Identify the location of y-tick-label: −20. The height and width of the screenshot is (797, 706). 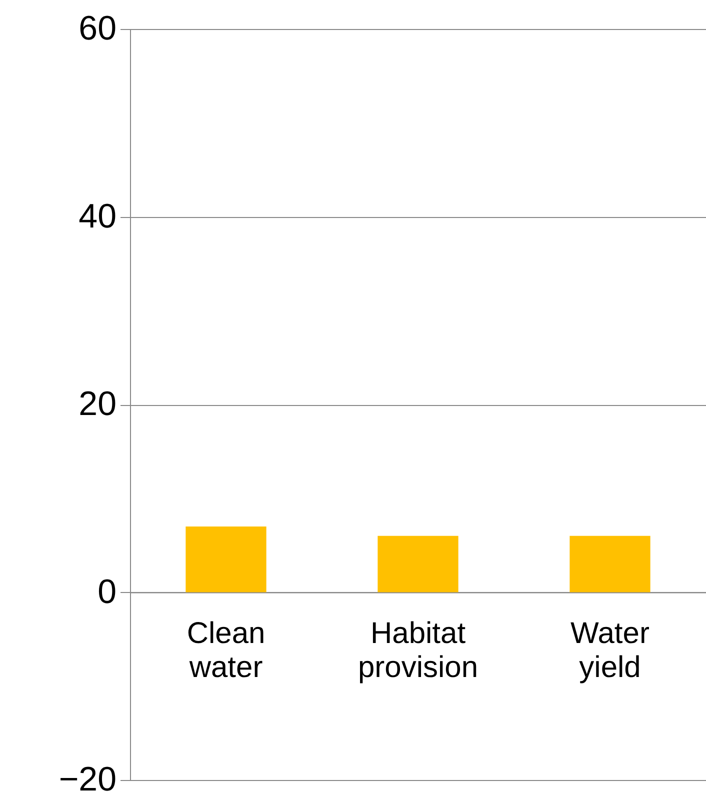
(87, 778).